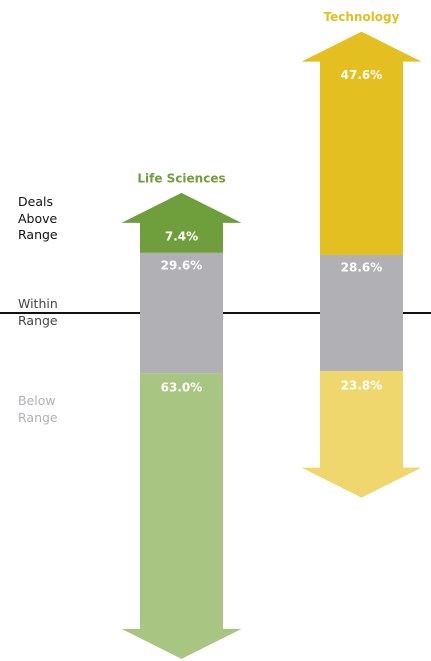  Describe the element at coordinates (181, 178) in the screenshot. I see `category-label: Life Sciences` at that location.